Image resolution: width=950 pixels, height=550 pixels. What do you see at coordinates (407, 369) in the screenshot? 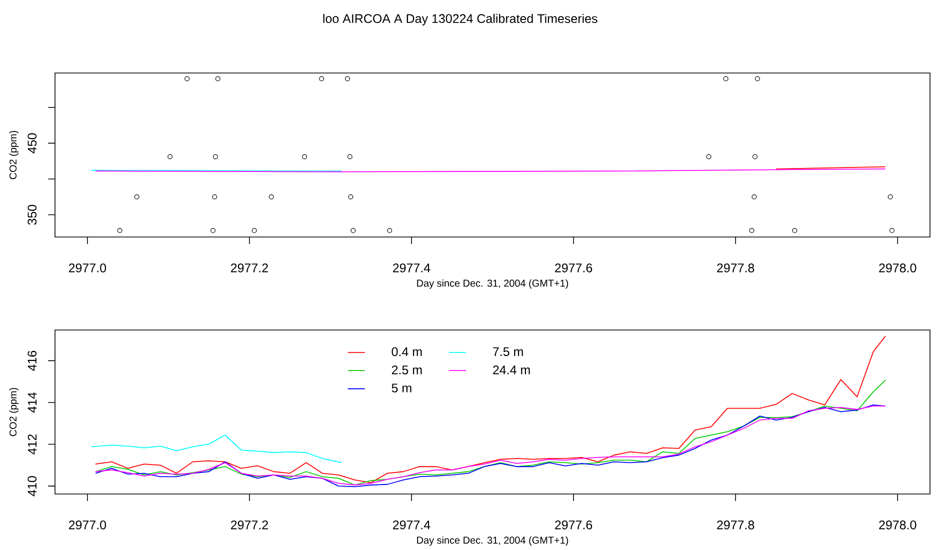
I see `legend-label: 2.5 m` at bounding box center [407, 369].